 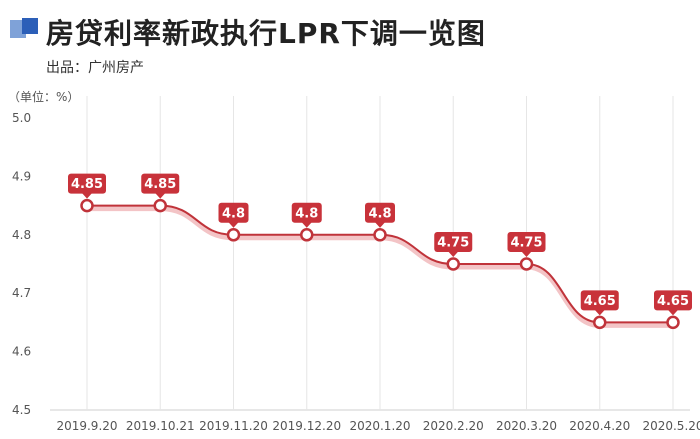 What do you see at coordinates (671, 426) in the screenshot?
I see `x-tick-label: 2020.5.20` at bounding box center [671, 426].